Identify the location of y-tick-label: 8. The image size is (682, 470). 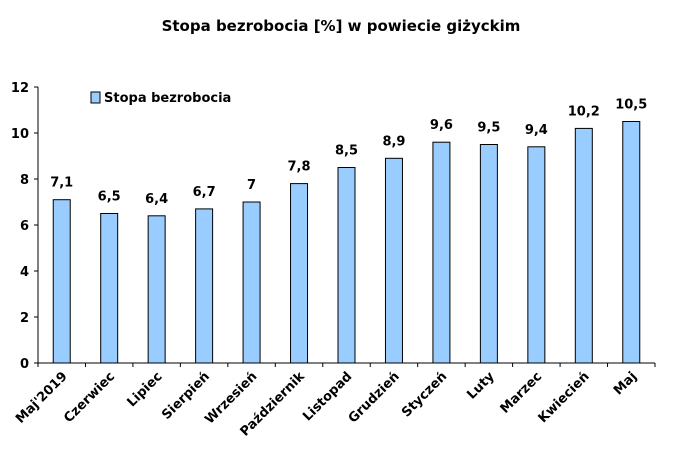
(24, 180).